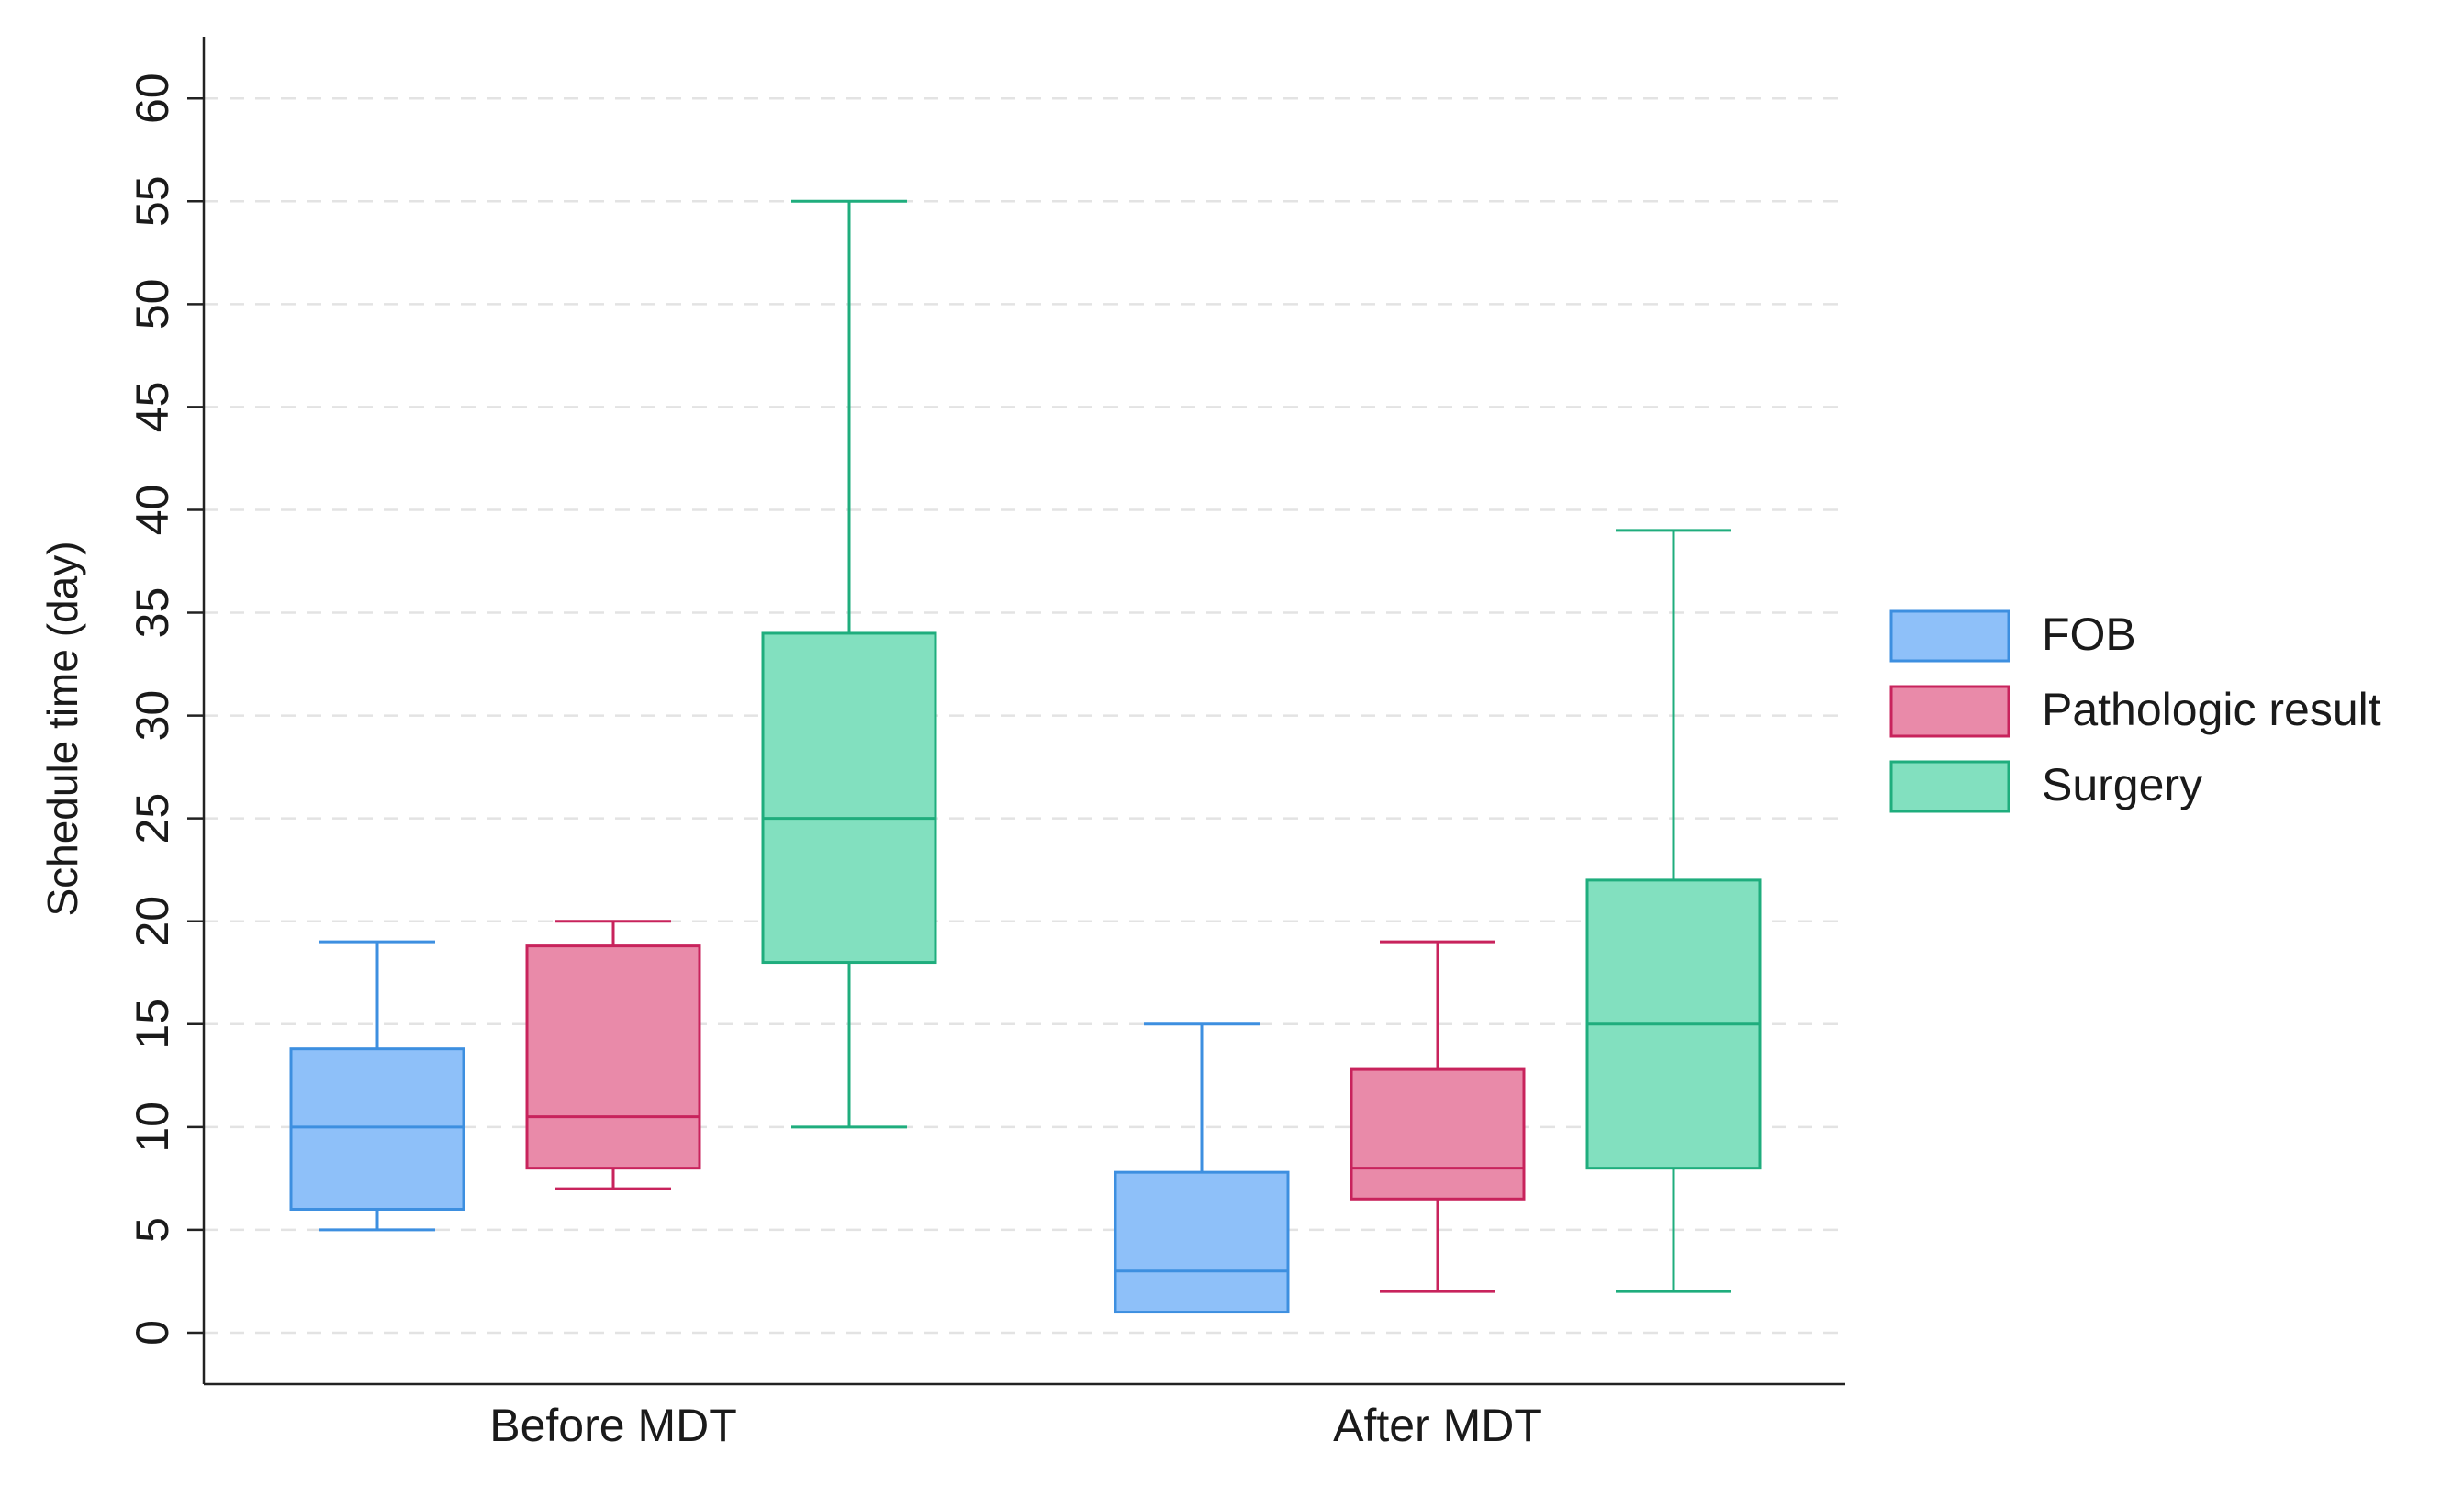  What do you see at coordinates (2122, 784) in the screenshot?
I see `legend-label: Surgery` at bounding box center [2122, 784].